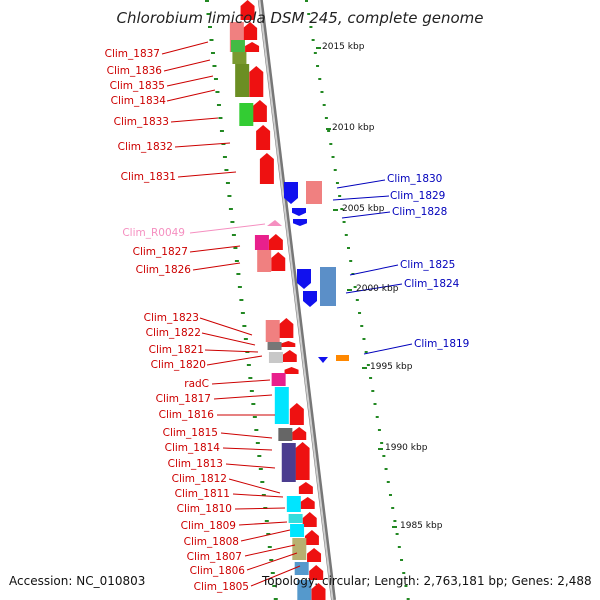 The image size is (600, 600). Describe the element at coordinates (137, 86) in the screenshot. I see `gene-label: Clim_1835` at that location.